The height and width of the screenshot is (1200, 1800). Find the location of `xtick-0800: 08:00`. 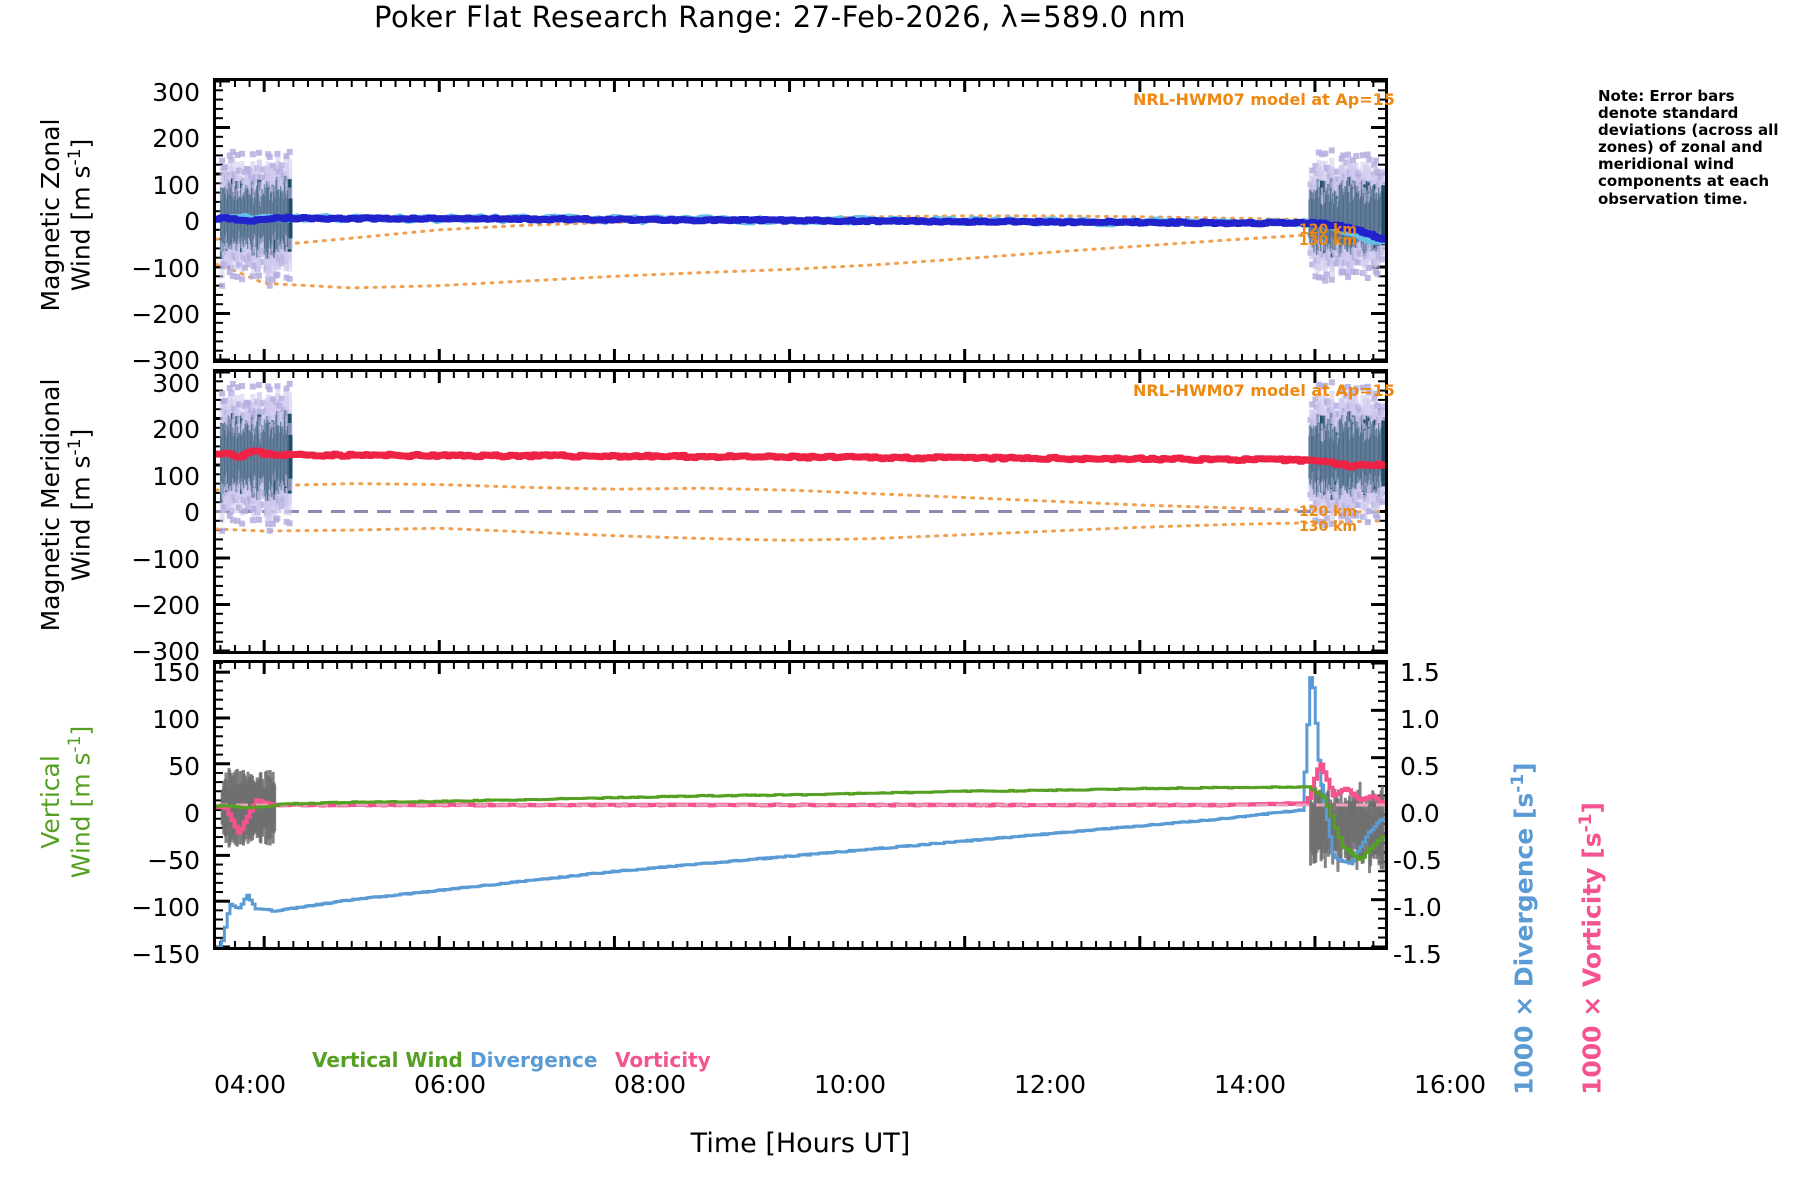

xtick-0800: 08:00 is located at coordinates (650, 1084).